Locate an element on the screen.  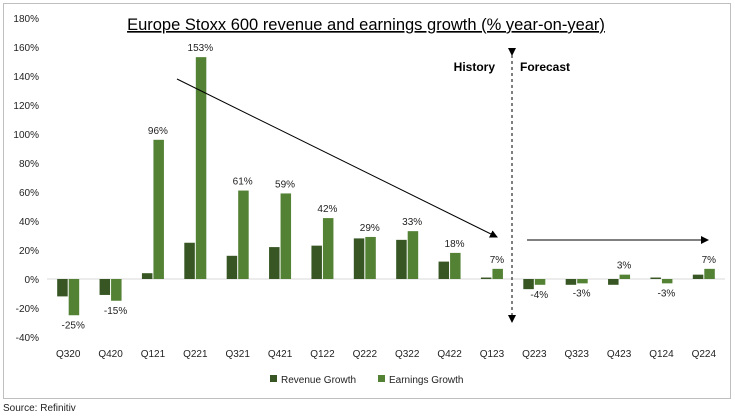
y-tick-label: 0% is located at coordinates (32, 280).